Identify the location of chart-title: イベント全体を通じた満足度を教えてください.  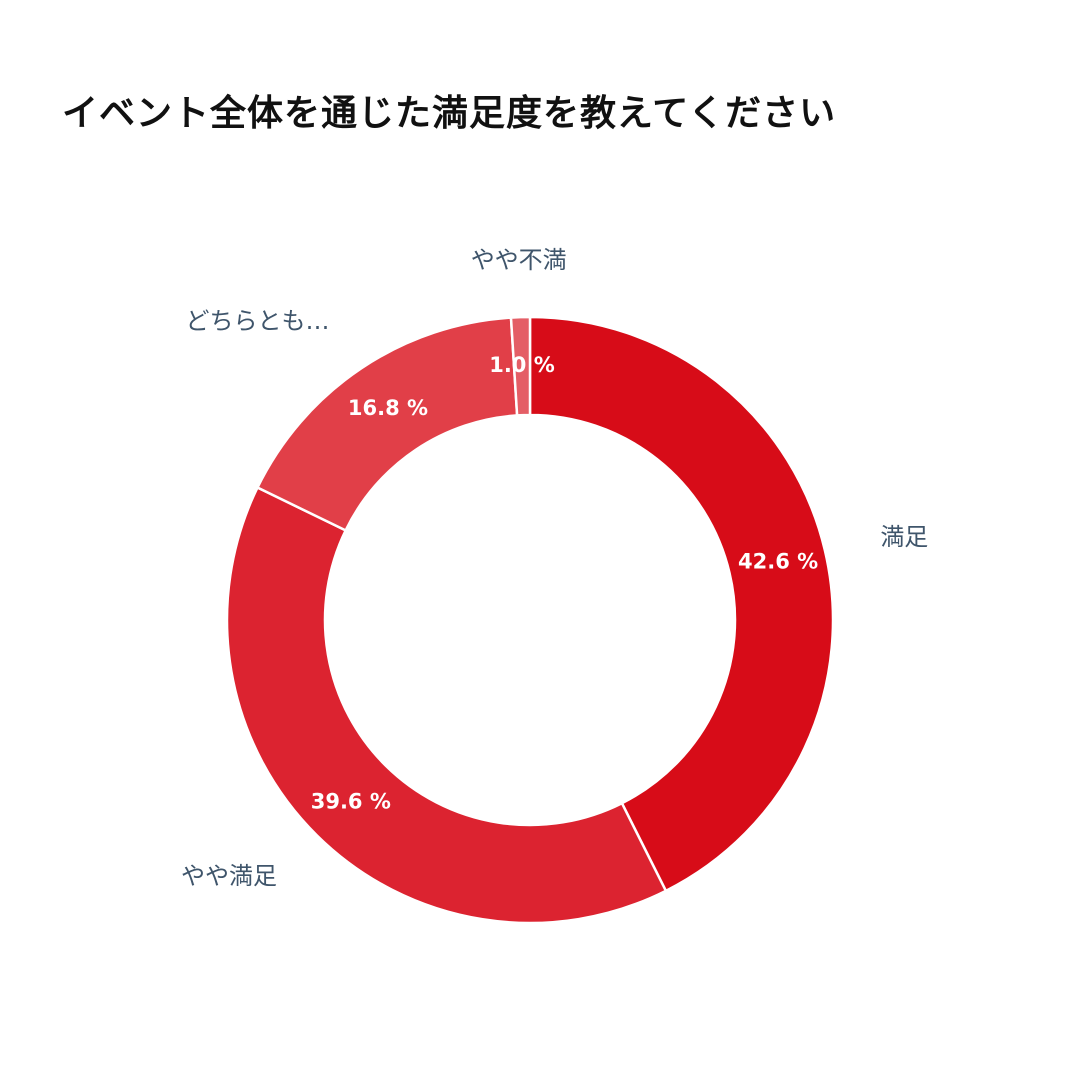
(449, 113).